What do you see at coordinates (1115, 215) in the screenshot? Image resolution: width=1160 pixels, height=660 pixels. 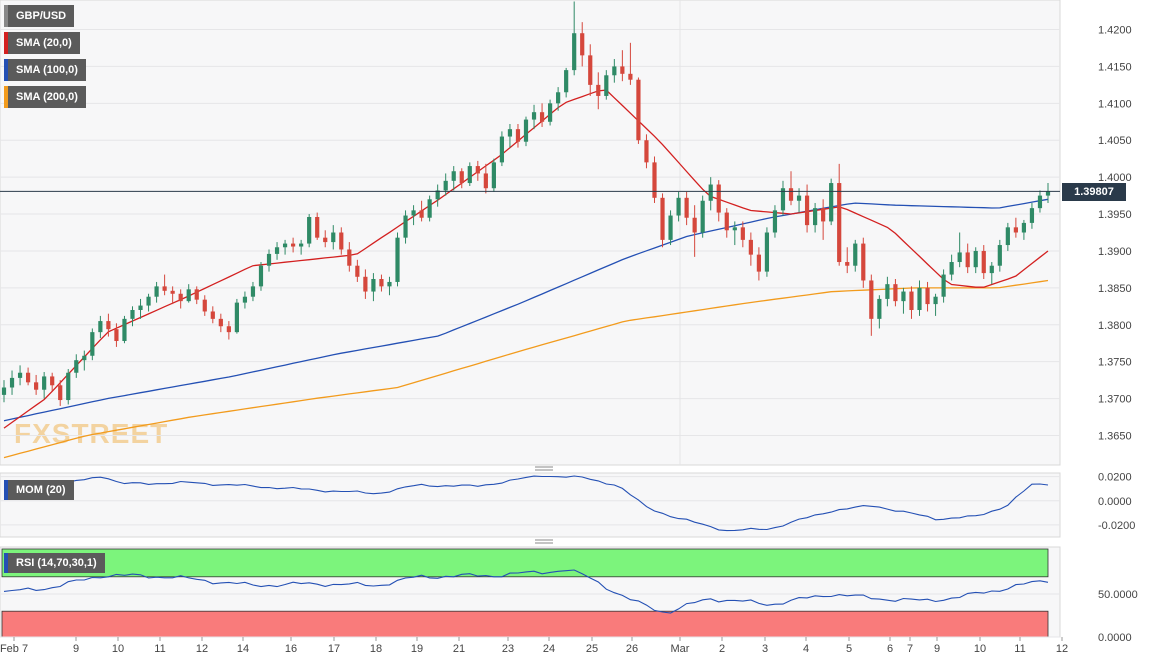 I see `y-tick-label: 1.3950` at bounding box center [1115, 215].